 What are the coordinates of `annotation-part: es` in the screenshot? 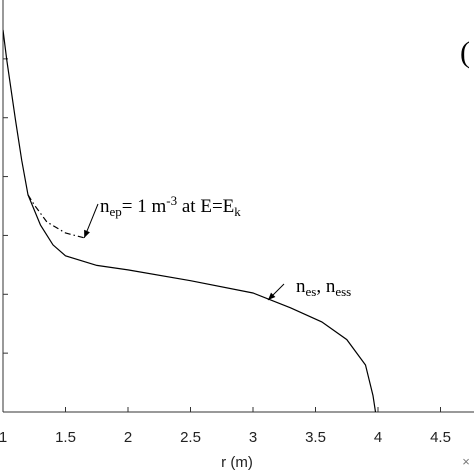 It's located at (311, 291).